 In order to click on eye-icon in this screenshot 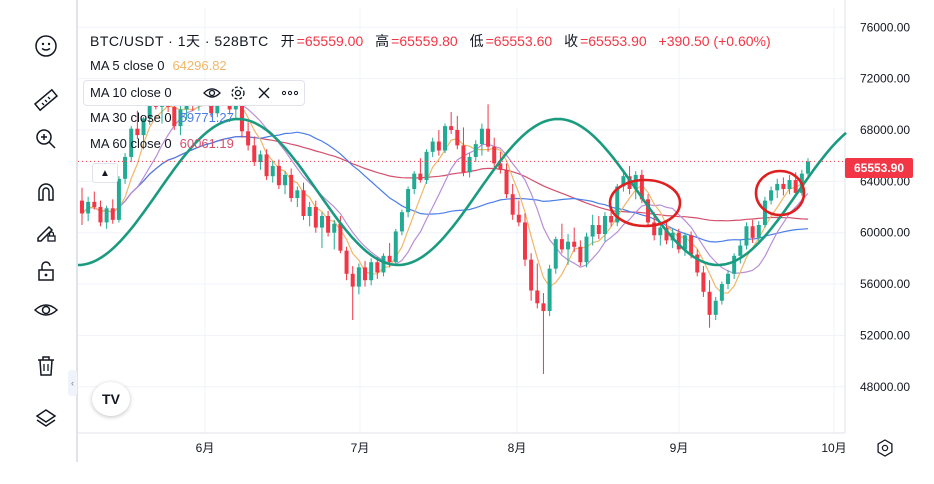, I will do `click(46, 310)`.